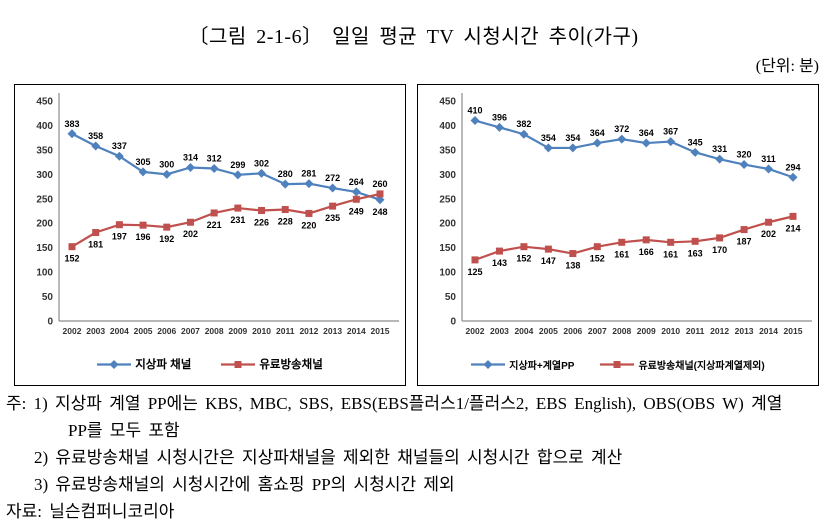 The width and height of the screenshot is (827, 526). I want to click on data-label: 299, so click(237, 165).